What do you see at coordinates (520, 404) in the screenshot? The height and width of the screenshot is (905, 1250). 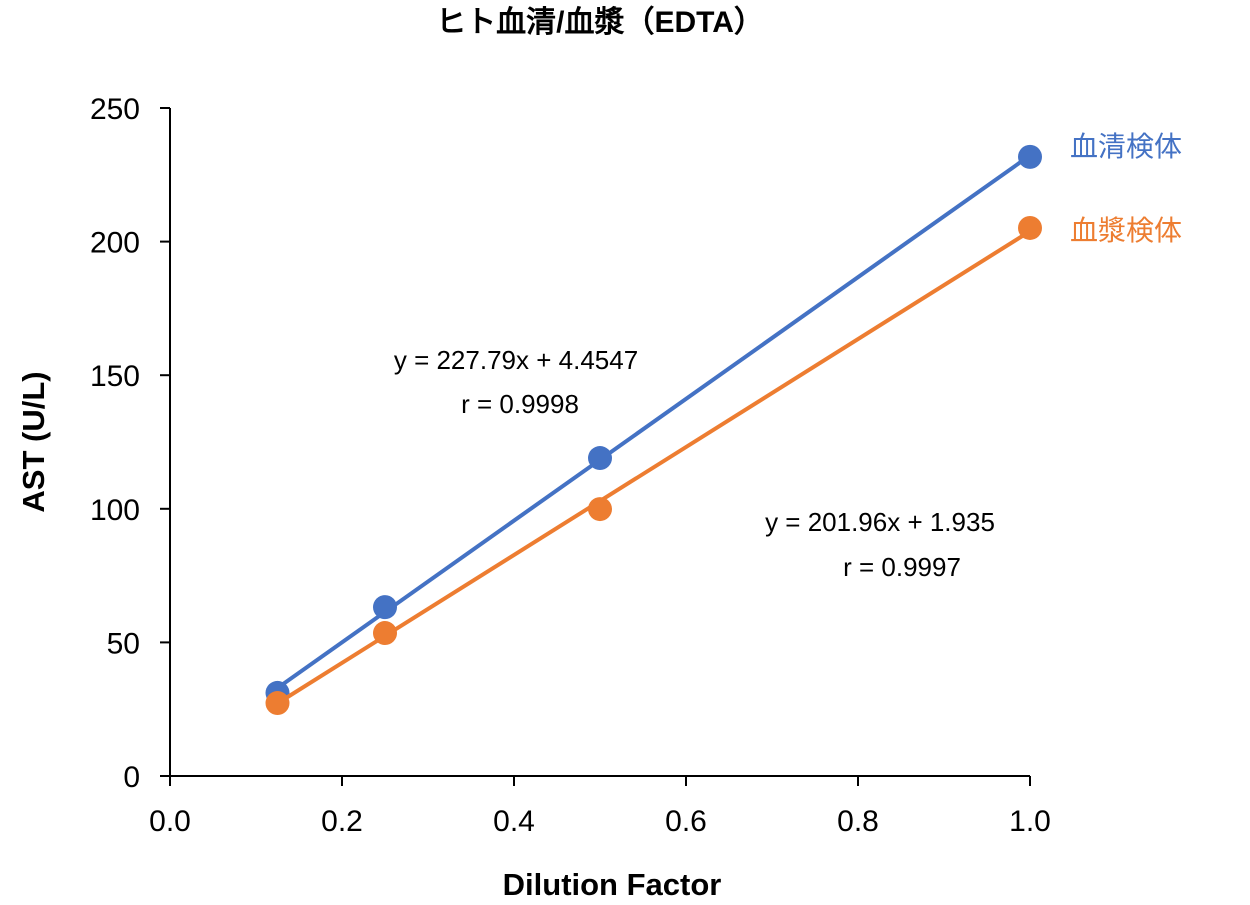 I see `r-serum: r = 0.9998` at bounding box center [520, 404].